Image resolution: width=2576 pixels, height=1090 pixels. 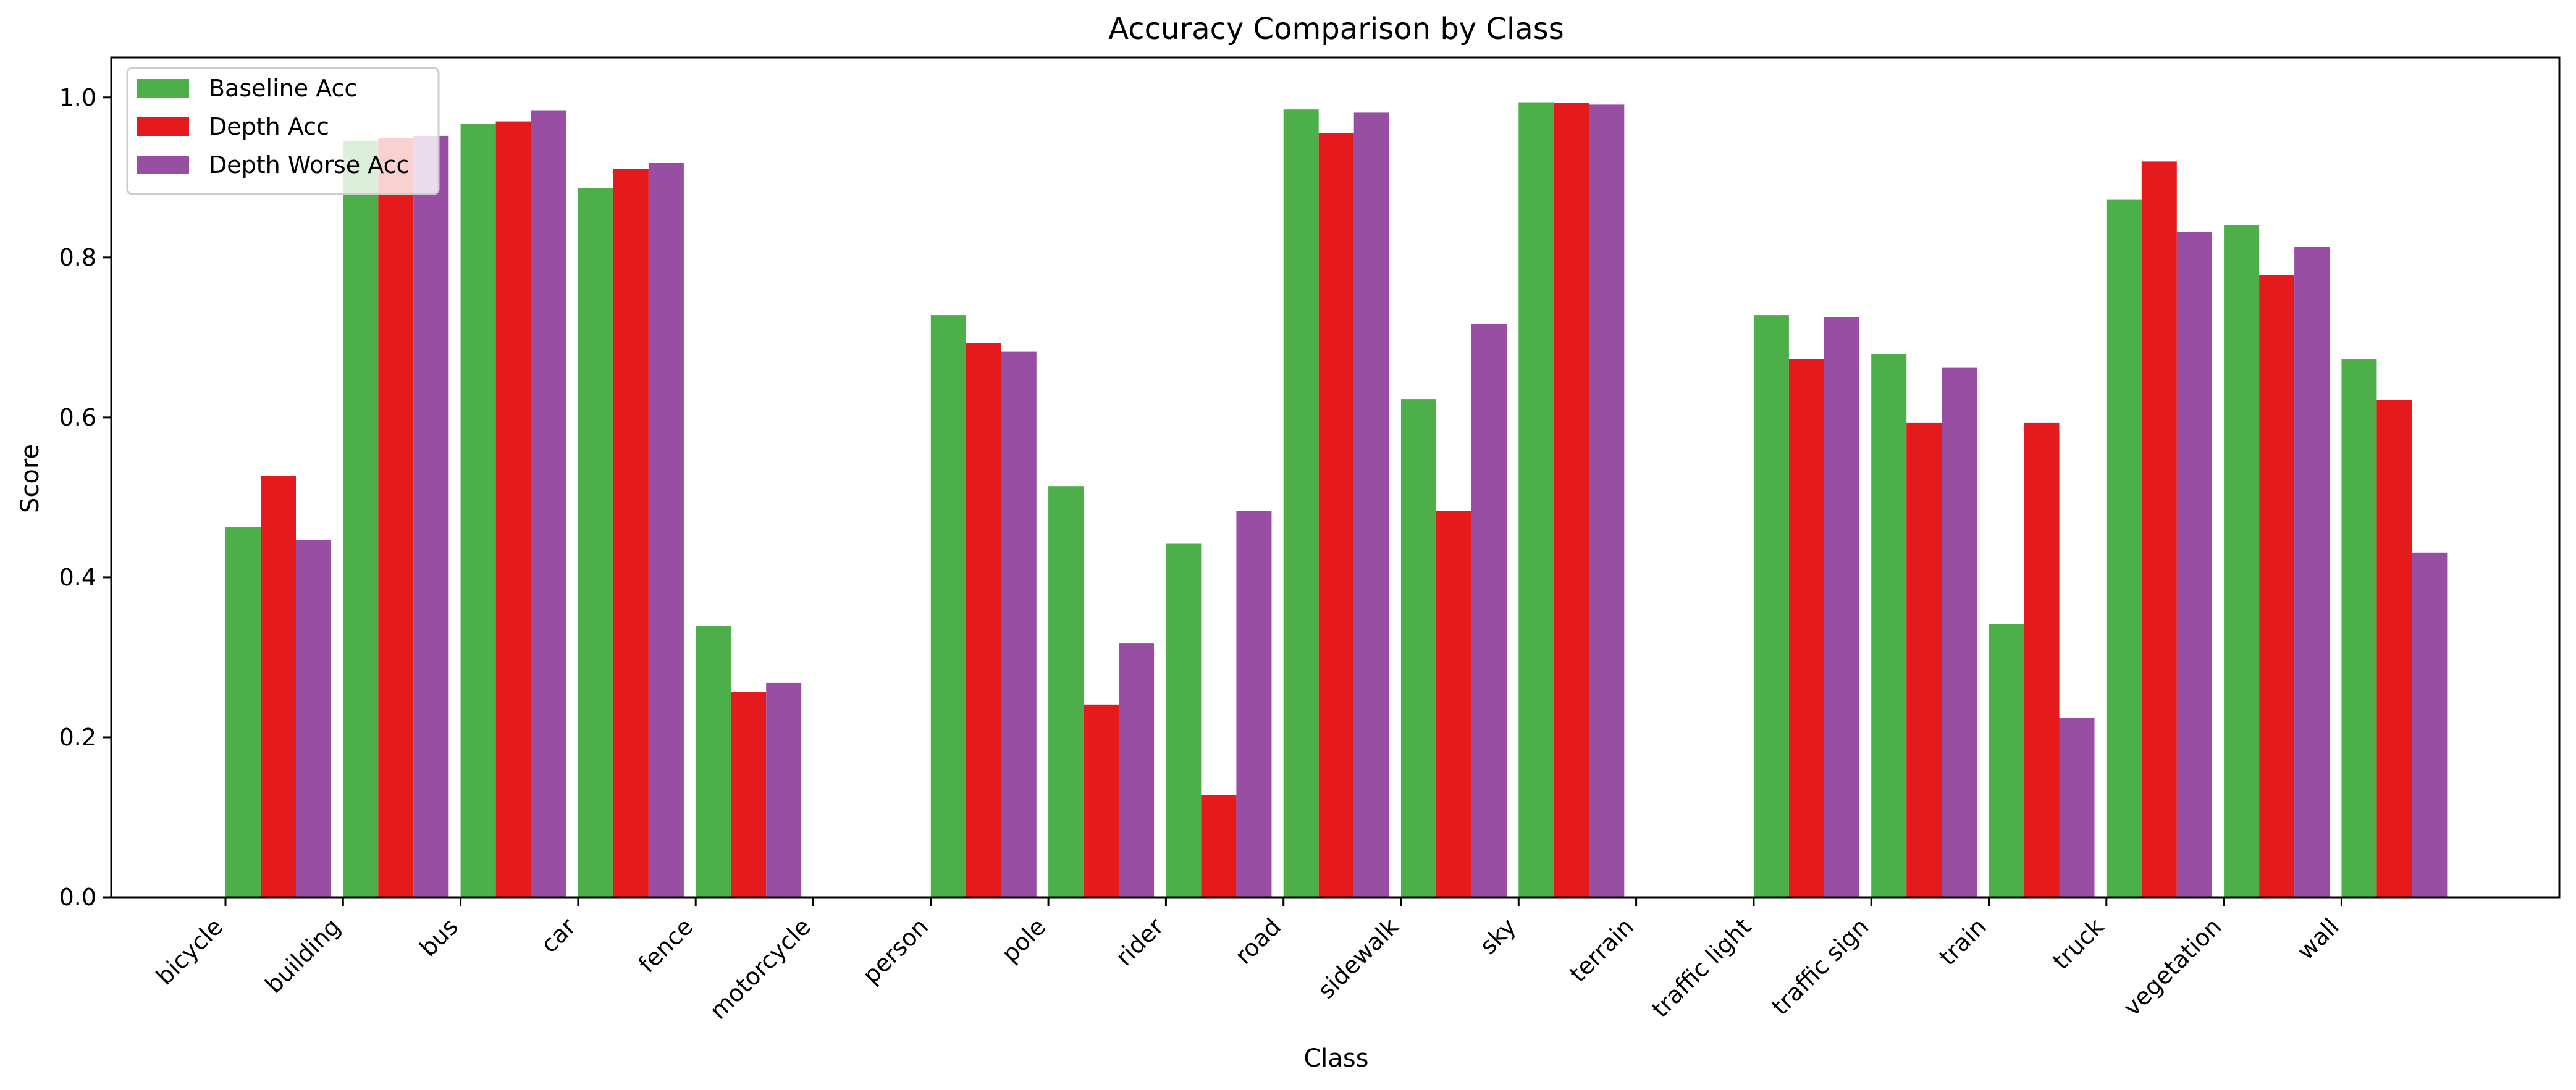 I want to click on chart-title: Accuracy Comparison by Class, so click(x=1336, y=29).